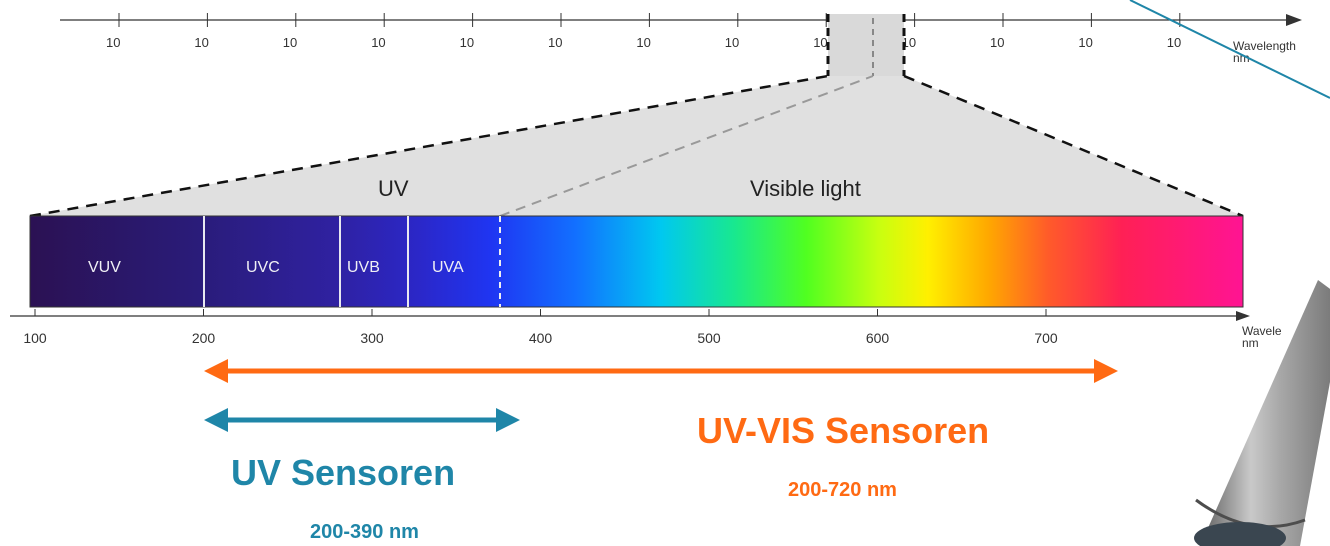 The width and height of the screenshot is (1330, 546). Describe the element at coordinates (681, 39) in the screenshot. I see `top-wavelength-scale: 10 10 10 10 10 10 10 10 10 10 10 10 10 Wavelength nm` at that location.